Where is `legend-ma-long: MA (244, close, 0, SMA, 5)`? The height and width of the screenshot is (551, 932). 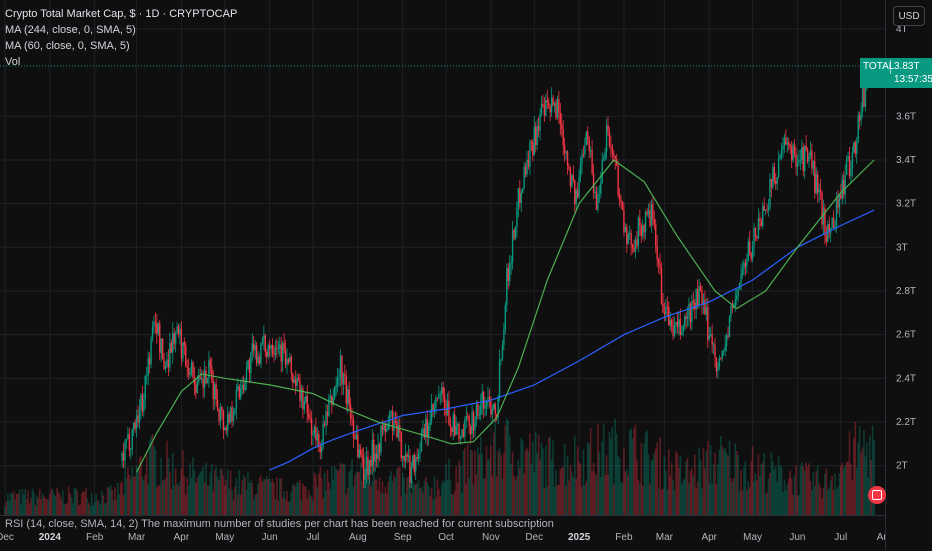 legend-ma-long: MA (244, close, 0, SMA, 5) is located at coordinates (70, 30).